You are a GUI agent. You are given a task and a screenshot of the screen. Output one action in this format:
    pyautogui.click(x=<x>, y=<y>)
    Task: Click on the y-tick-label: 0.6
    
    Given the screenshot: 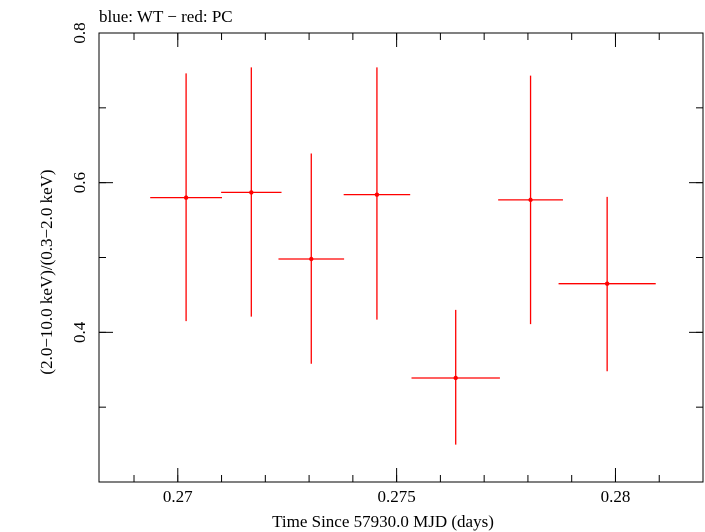 What is the action you would take?
    pyautogui.click(x=79, y=182)
    